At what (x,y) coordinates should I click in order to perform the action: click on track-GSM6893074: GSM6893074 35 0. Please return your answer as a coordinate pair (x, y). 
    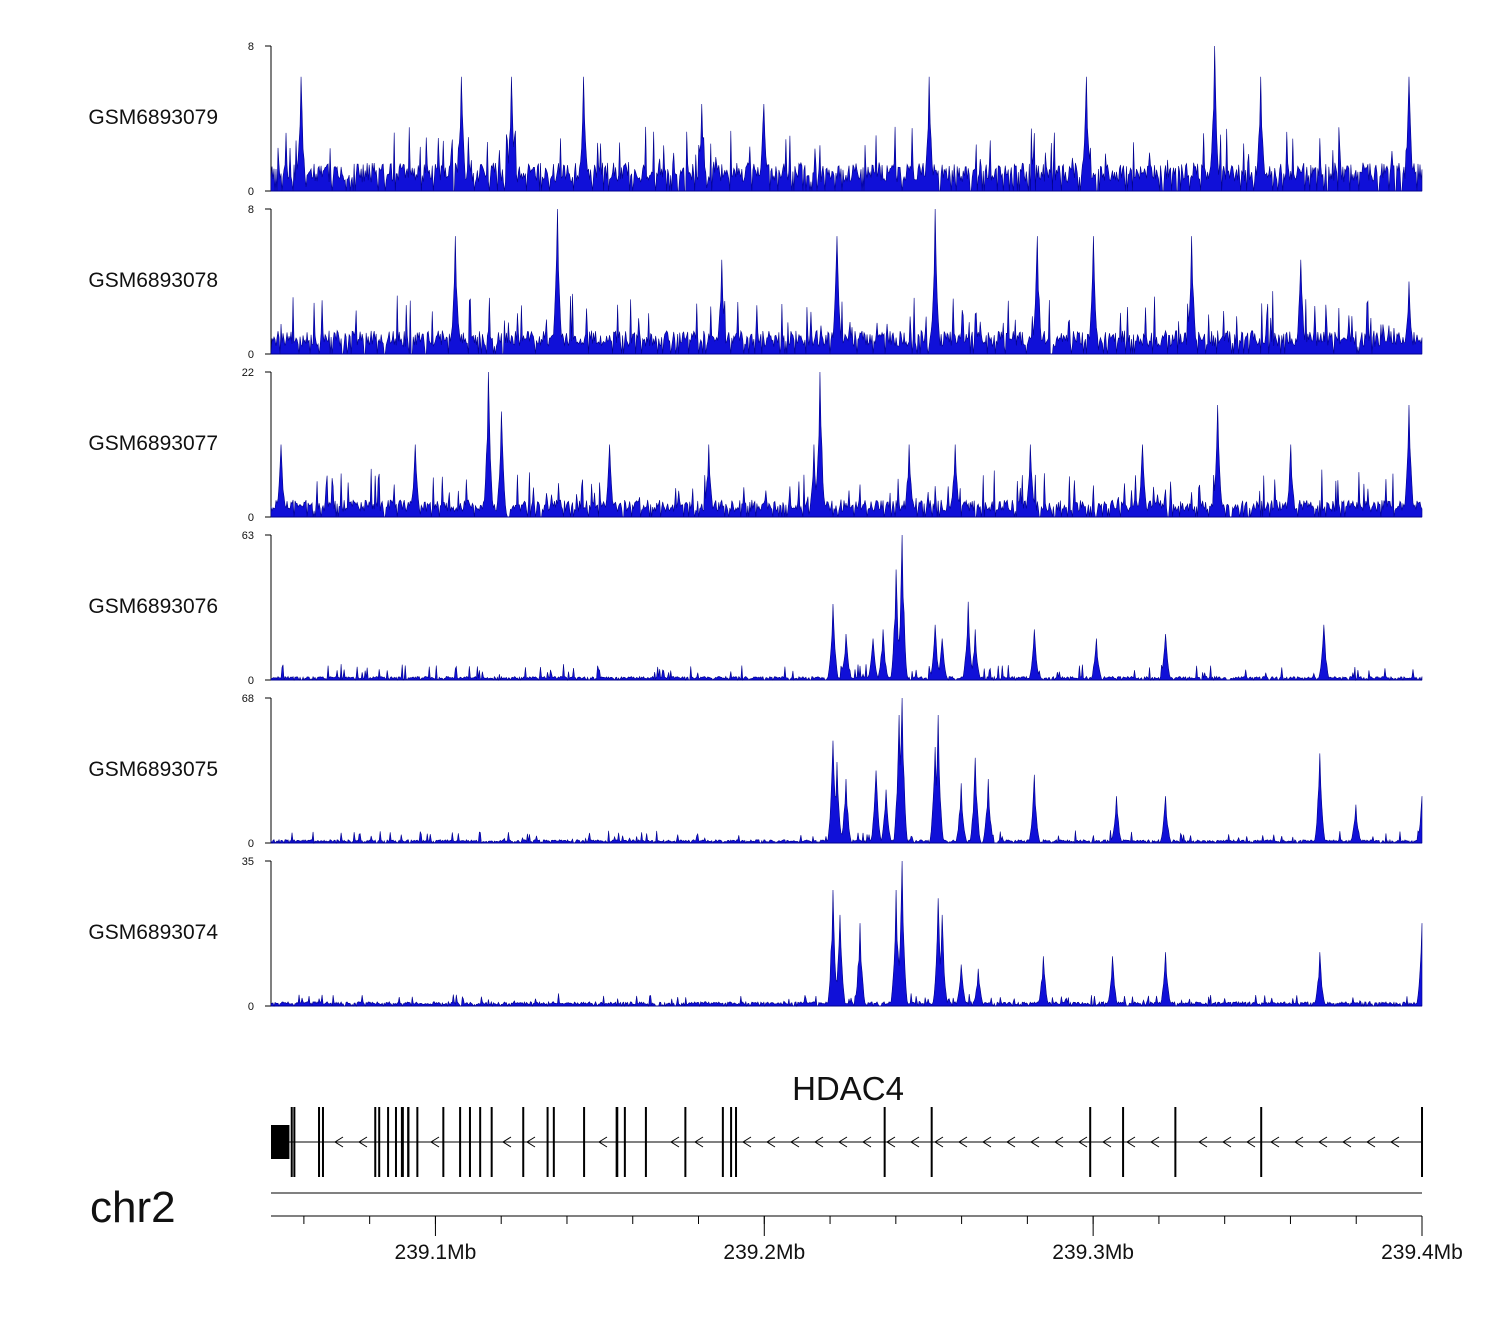
    Looking at the image, I should click on (755, 934).